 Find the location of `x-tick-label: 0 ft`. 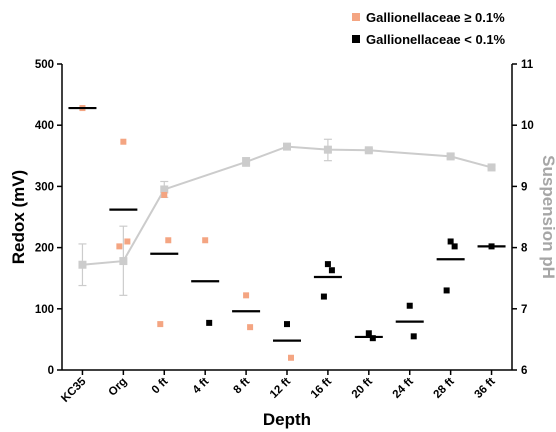

x-tick-label: 0 ft is located at coordinates (160, 386).